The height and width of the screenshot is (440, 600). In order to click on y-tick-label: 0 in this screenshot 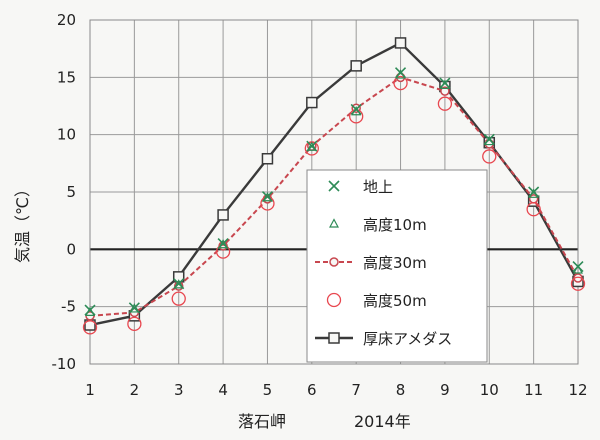, I will do `click(71, 249)`.